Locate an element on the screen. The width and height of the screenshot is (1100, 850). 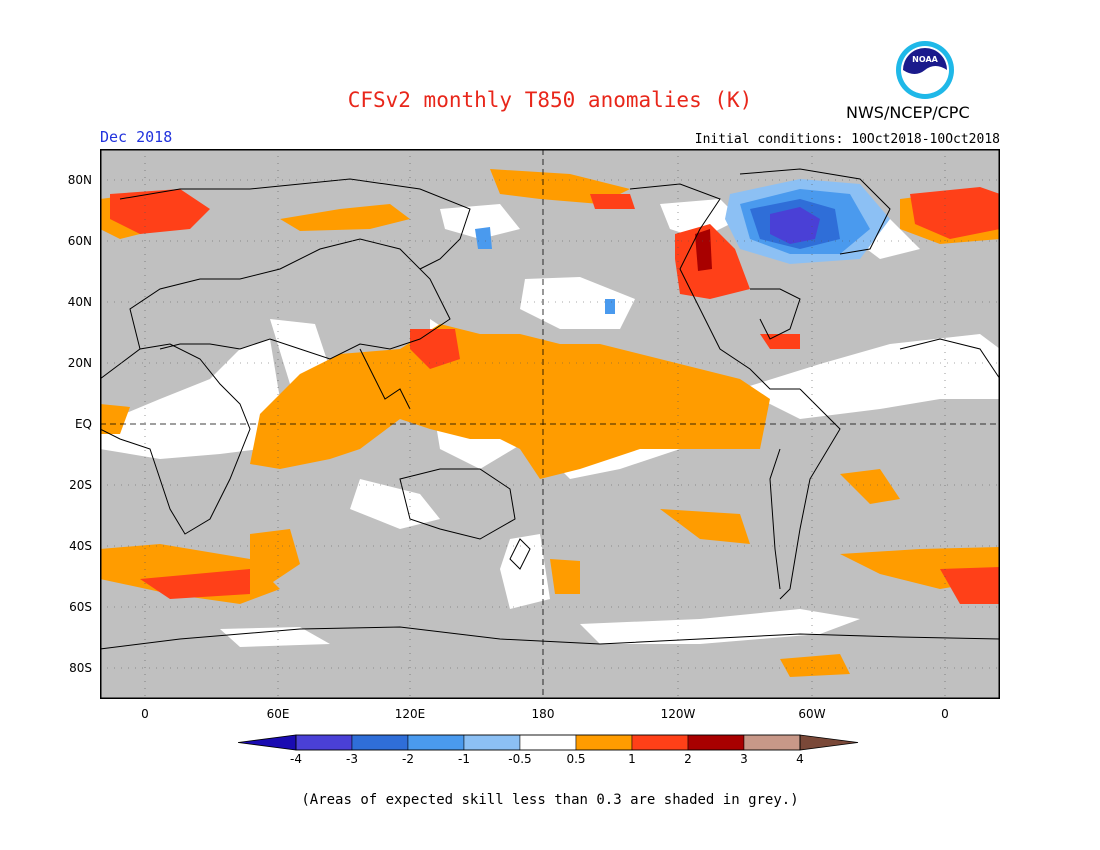
lon-label-120w: 120W is located at coordinates (678, 714).